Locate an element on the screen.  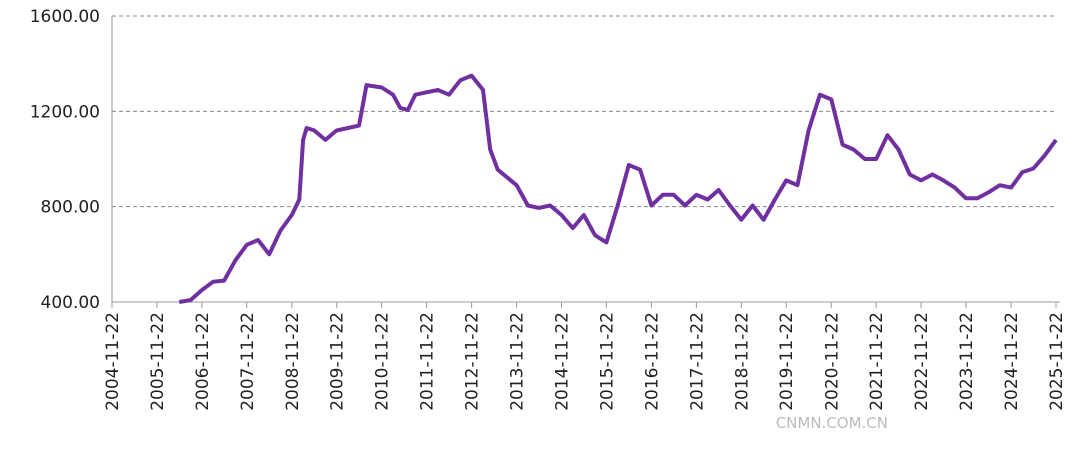
x-tick-label: 2016-11-22 is located at coordinates (652, 361).